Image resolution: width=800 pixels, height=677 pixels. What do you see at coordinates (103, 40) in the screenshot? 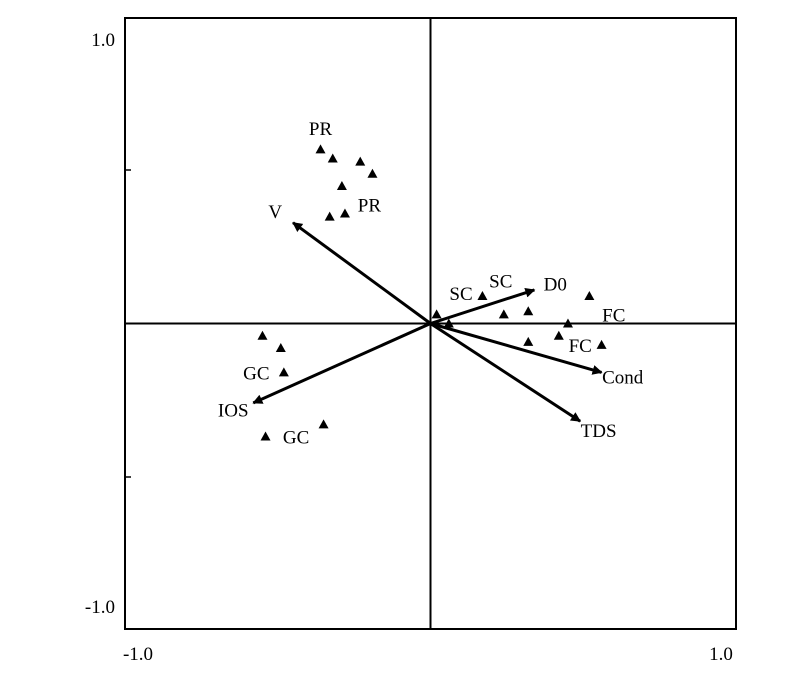
I see `y-tick-label-top: 1.0` at bounding box center [103, 40].